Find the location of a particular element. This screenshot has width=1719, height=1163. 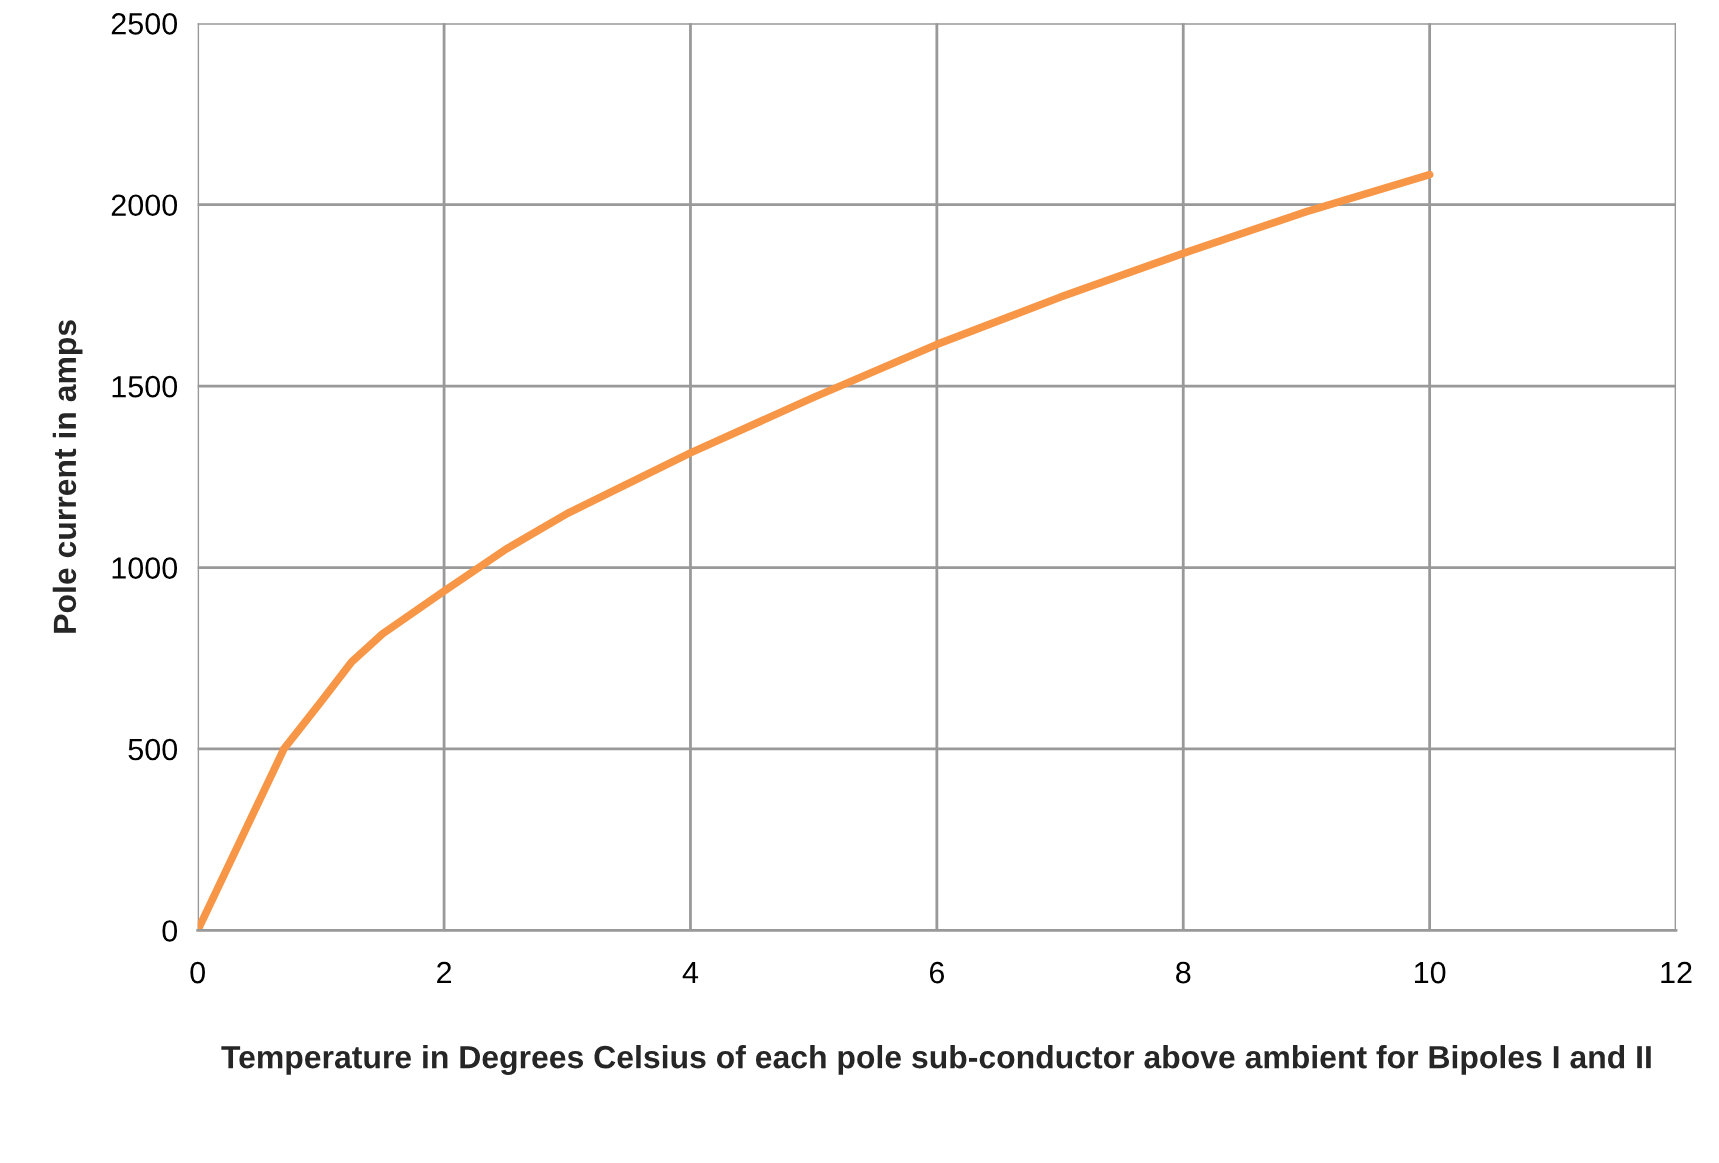

x-tick-label: 12 is located at coordinates (1676, 972).